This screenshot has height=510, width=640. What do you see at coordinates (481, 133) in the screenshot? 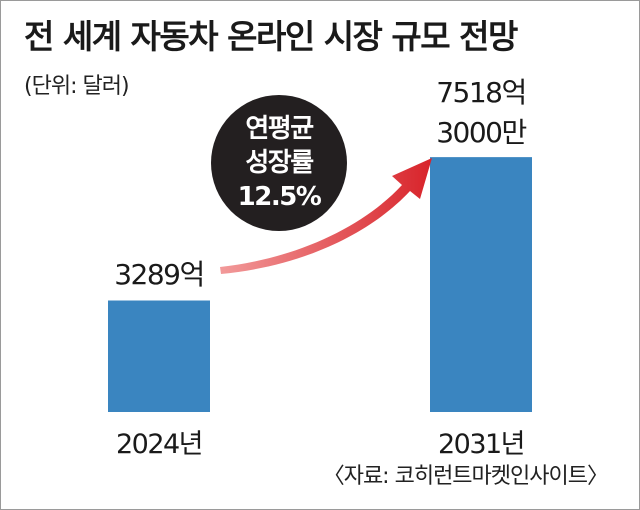
I see `value-label-2031-line-2: 3000만` at bounding box center [481, 133].